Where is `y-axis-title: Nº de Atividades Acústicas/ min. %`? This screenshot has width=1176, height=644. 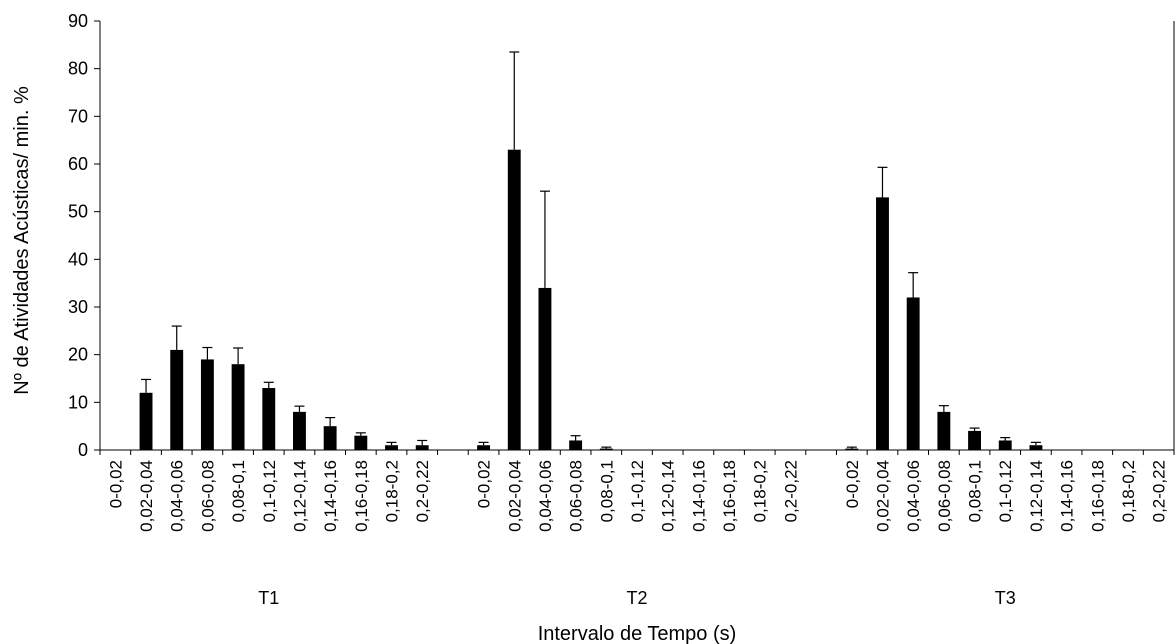 y-axis-title: Nº de Atividades Acústicas/ min. % is located at coordinates (22, 240).